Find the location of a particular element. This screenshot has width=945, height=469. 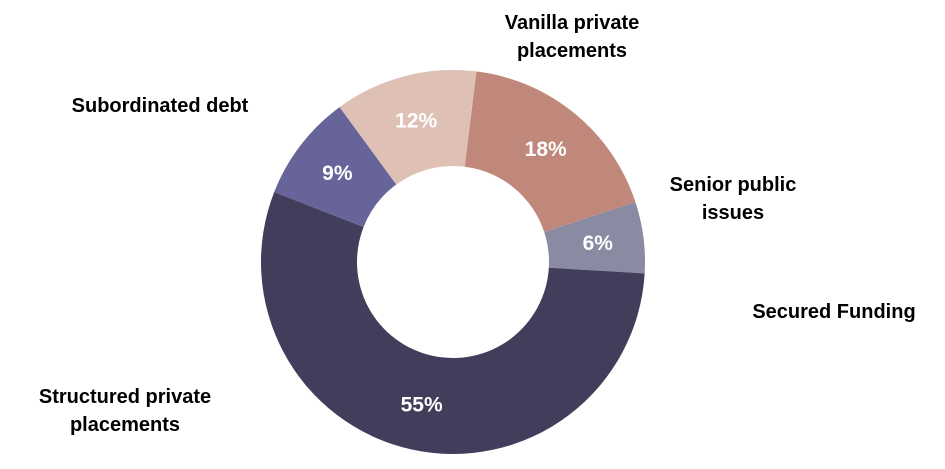

category-label-subordinated-debt: Subordinated debt is located at coordinates (160, 106).